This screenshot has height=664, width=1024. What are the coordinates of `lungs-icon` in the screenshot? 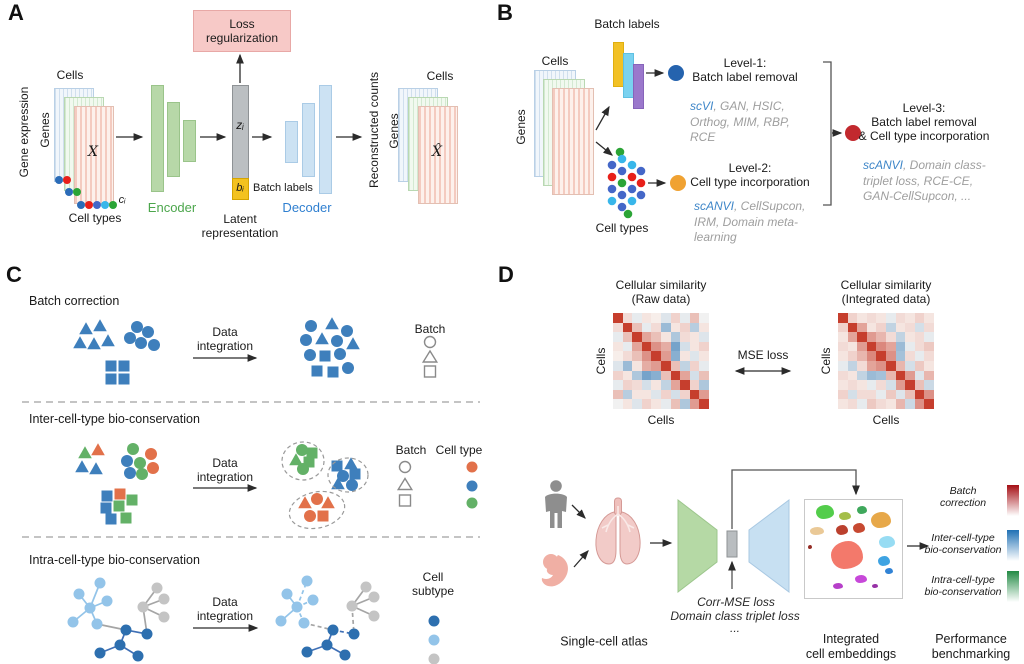 It's located at (618, 531).